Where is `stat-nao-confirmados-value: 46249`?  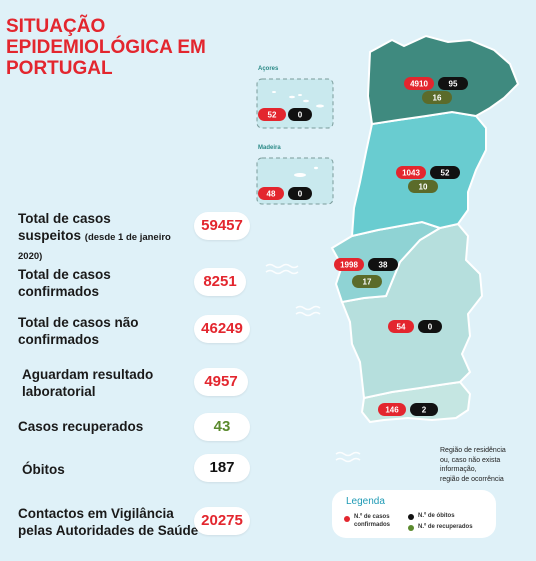 stat-nao-confirmados-value: 46249 is located at coordinates (222, 329).